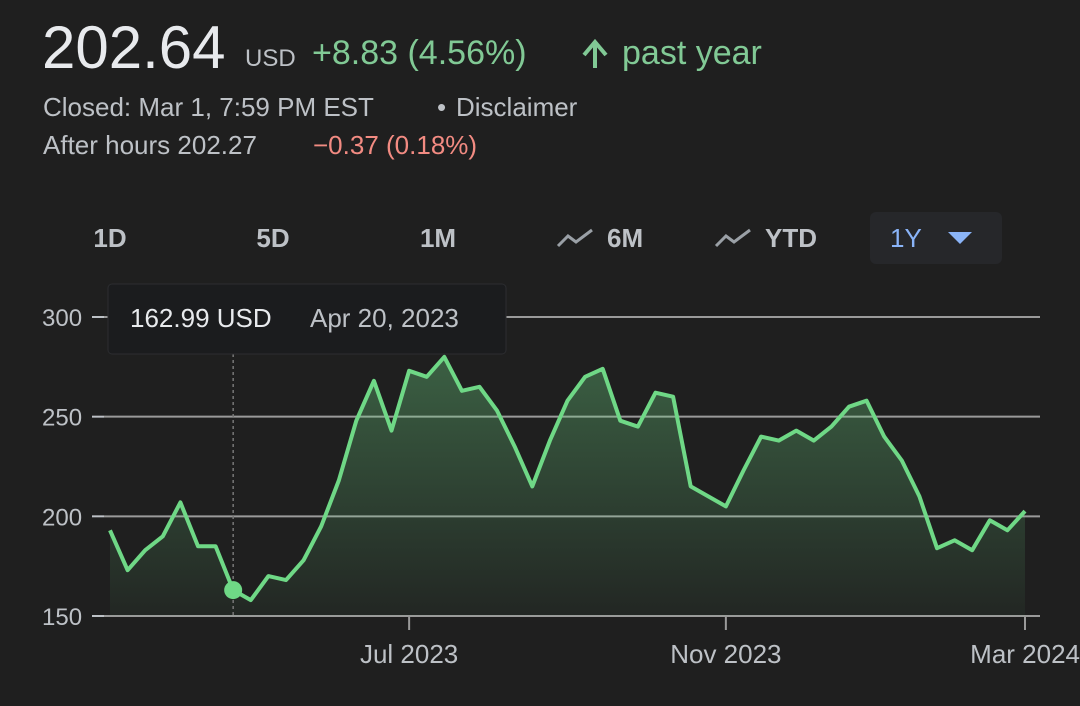 This screenshot has height=706, width=1080. Describe the element at coordinates (517, 107) in the screenshot. I see `disclaimer-link: Disclaimer` at that location.